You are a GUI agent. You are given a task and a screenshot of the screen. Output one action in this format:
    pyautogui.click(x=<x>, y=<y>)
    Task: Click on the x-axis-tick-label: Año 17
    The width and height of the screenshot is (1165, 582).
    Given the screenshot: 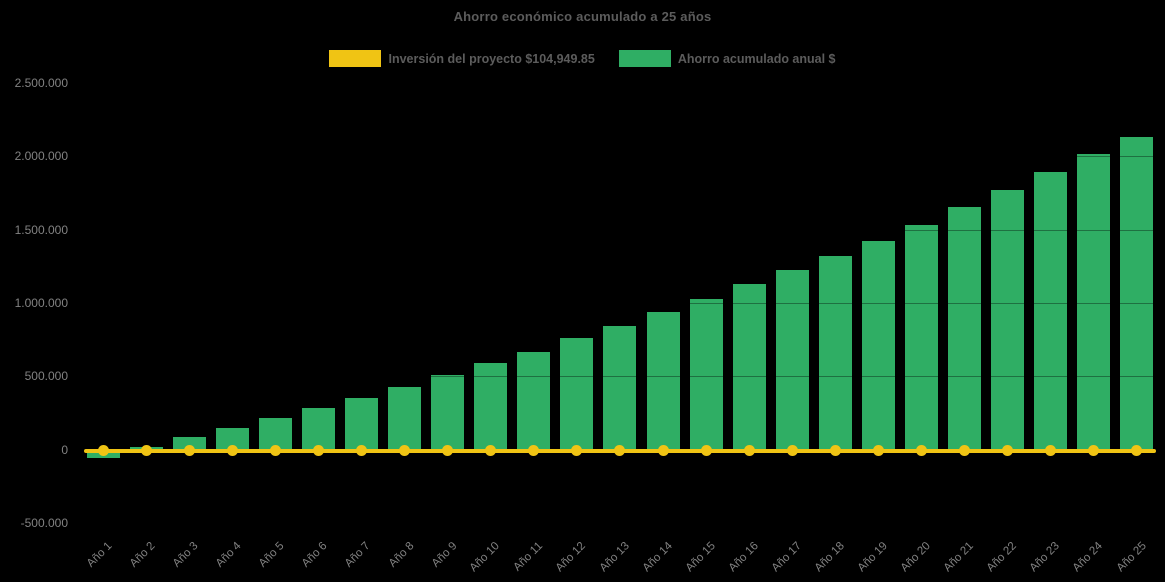 What is the action you would take?
    pyautogui.click(x=786, y=557)
    